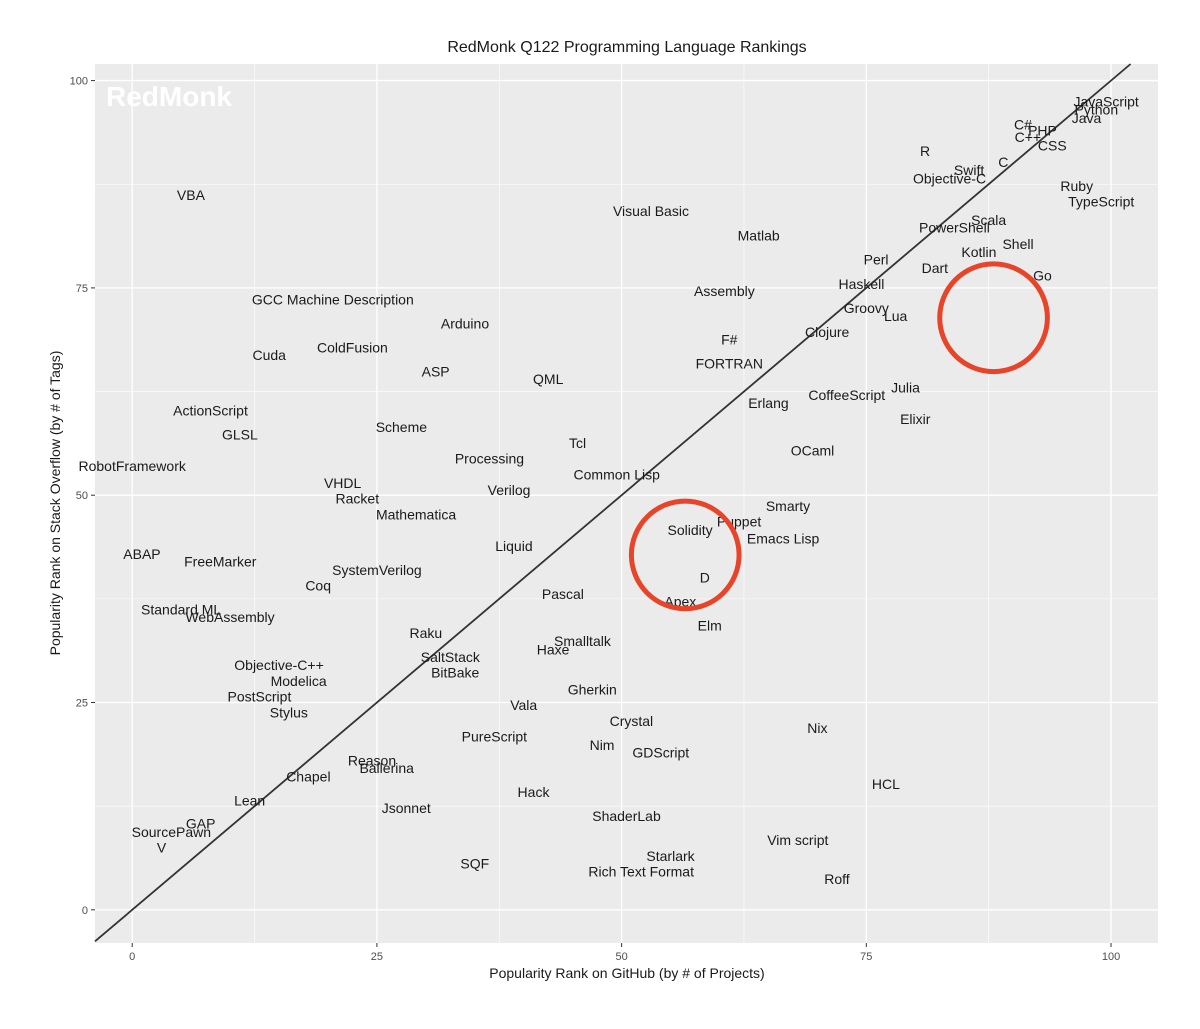 Image resolution: width=1200 pixels, height=1029 pixels. Describe the element at coordinates (797, 840) in the screenshot. I see `data-label: Vim script` at that location.